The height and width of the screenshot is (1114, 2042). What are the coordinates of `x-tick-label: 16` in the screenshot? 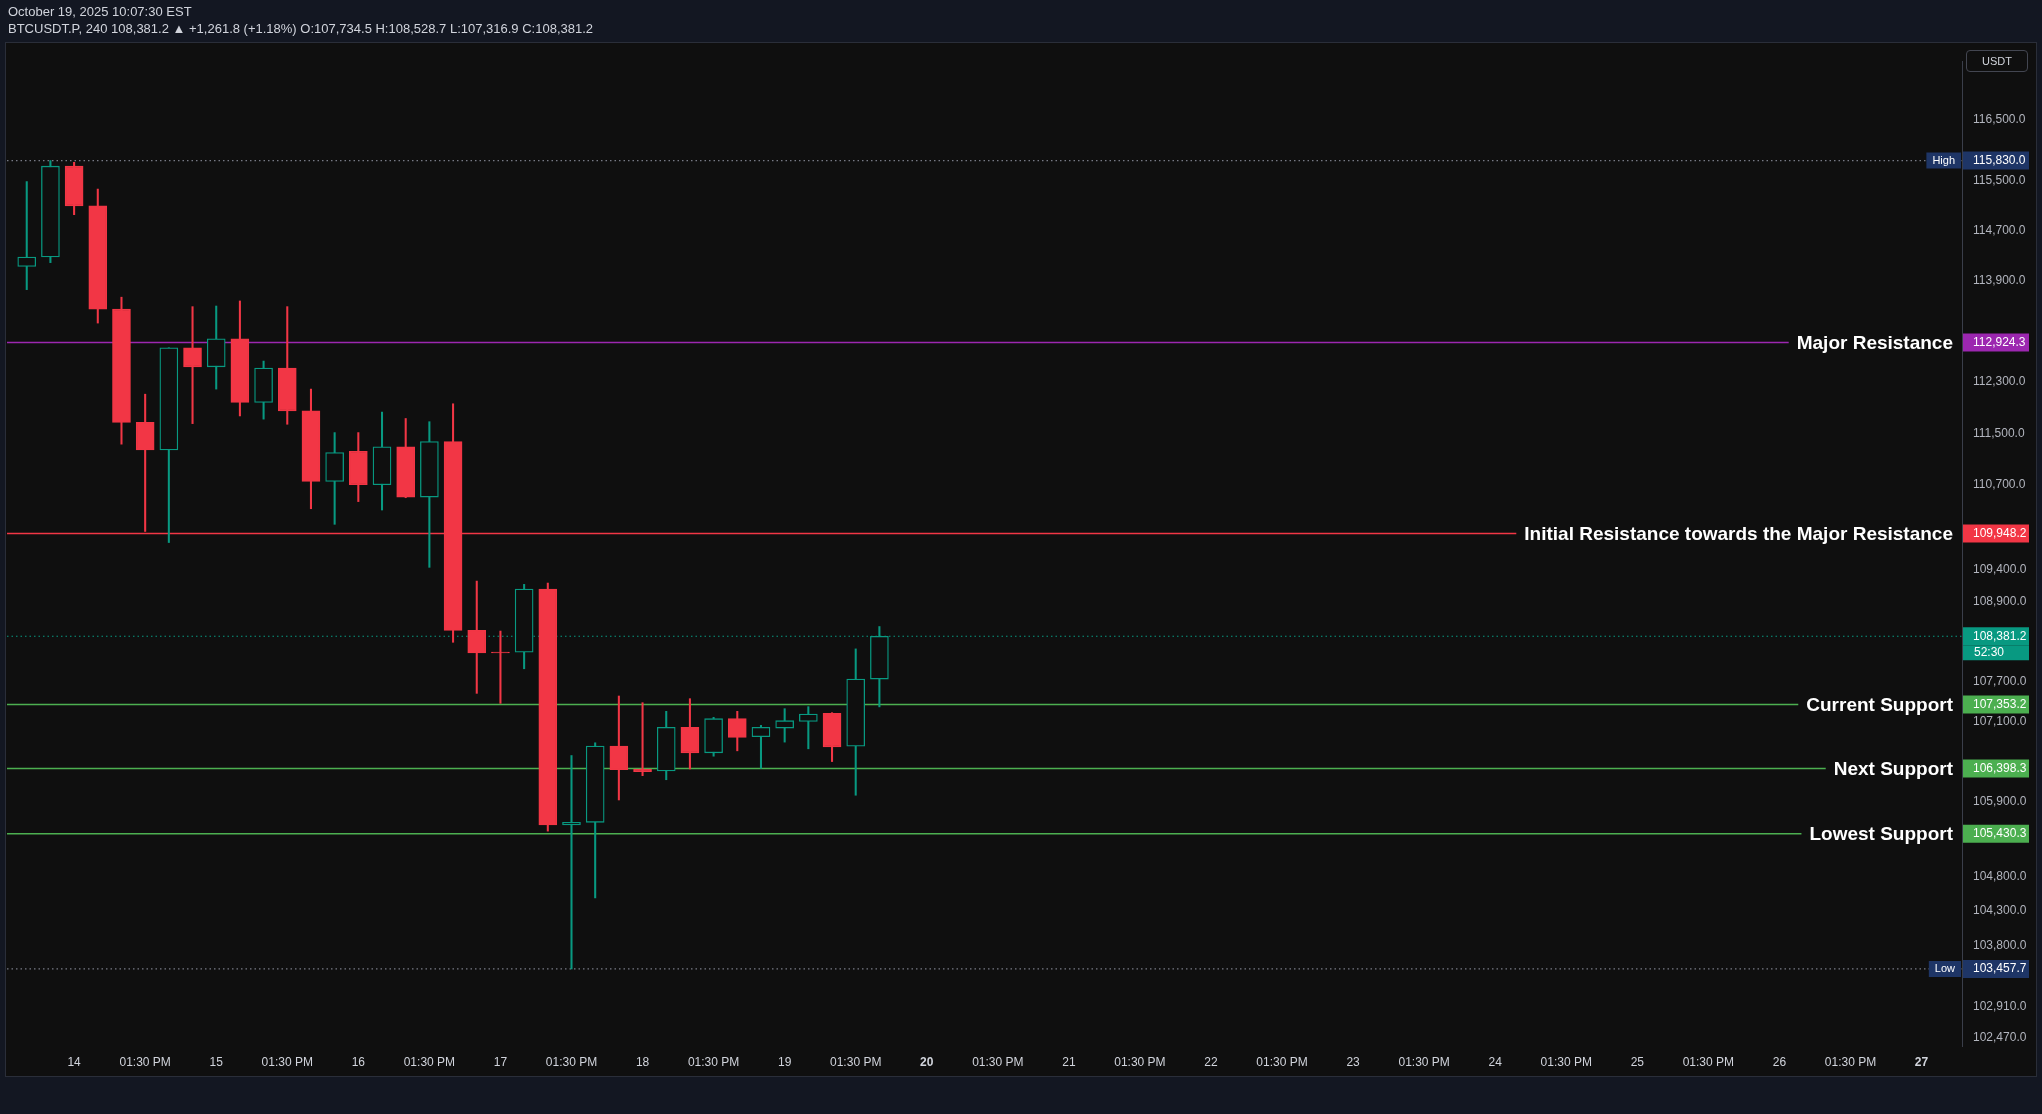 It's located at (358, 1061).